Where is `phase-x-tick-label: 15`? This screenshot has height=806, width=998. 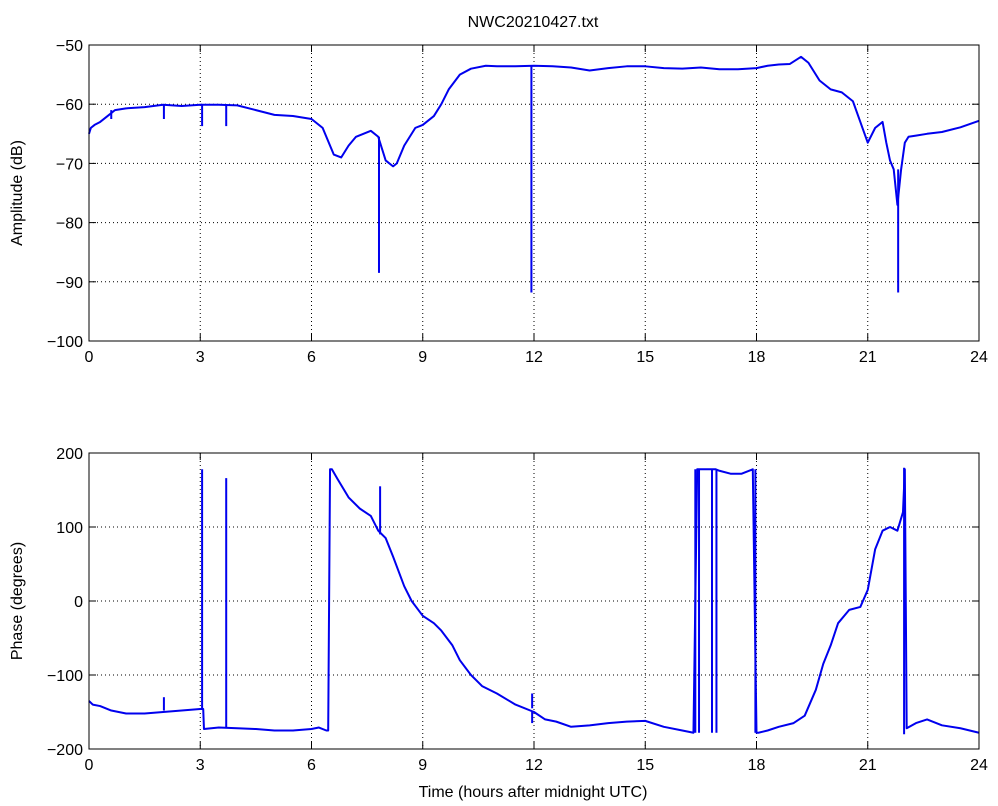 phase-x-tick-label: 15 is located at coordinates (645, 765).